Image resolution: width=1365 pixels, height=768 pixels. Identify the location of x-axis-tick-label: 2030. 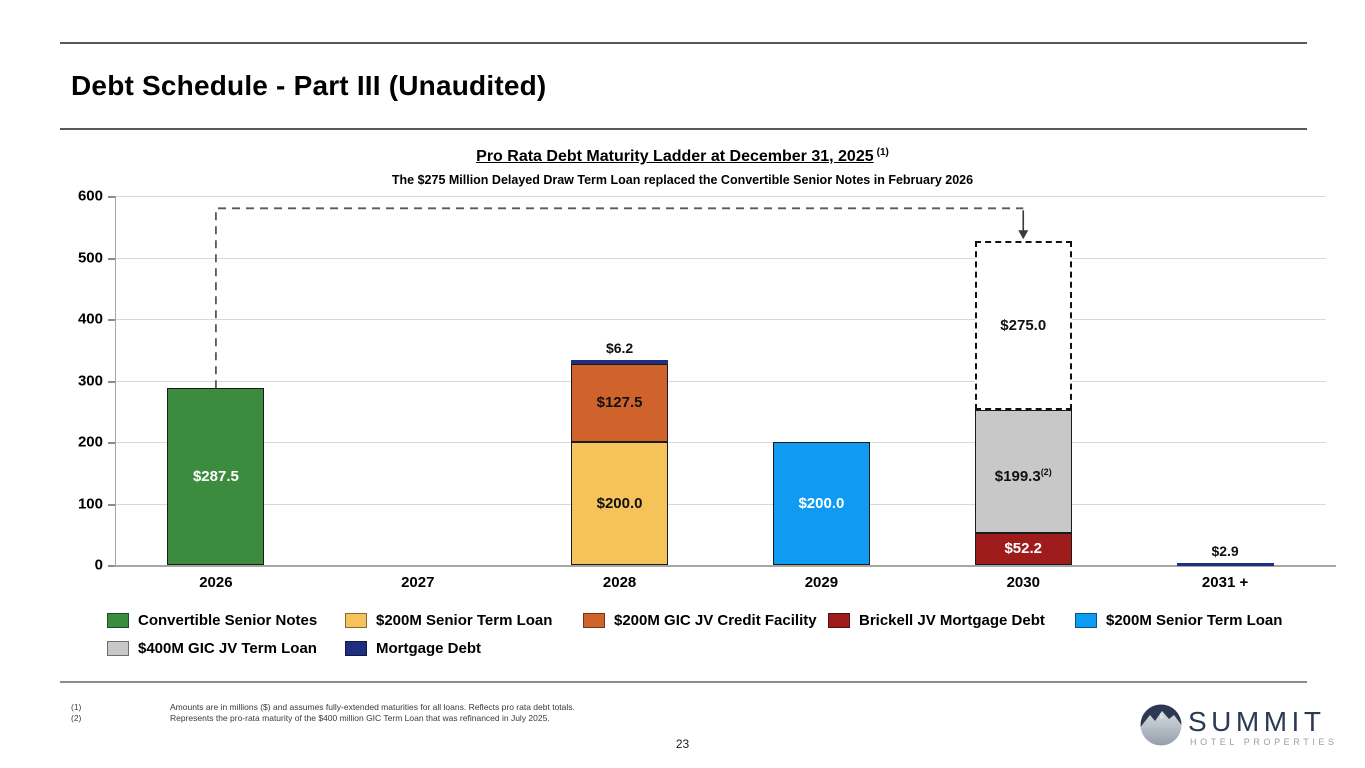
(1023, 582).